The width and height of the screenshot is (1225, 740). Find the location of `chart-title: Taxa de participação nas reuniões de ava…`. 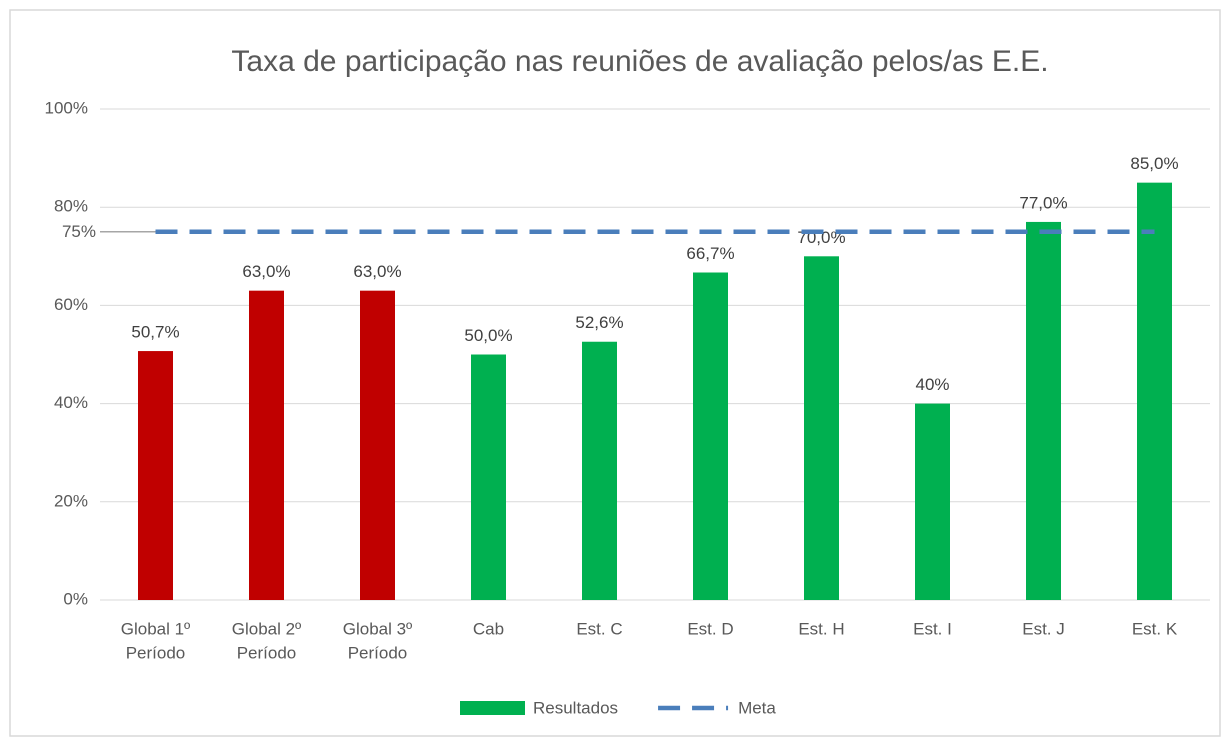

chart-title: Taxa de participação nas reuniões de ava… is located at coordinates (639, 61).